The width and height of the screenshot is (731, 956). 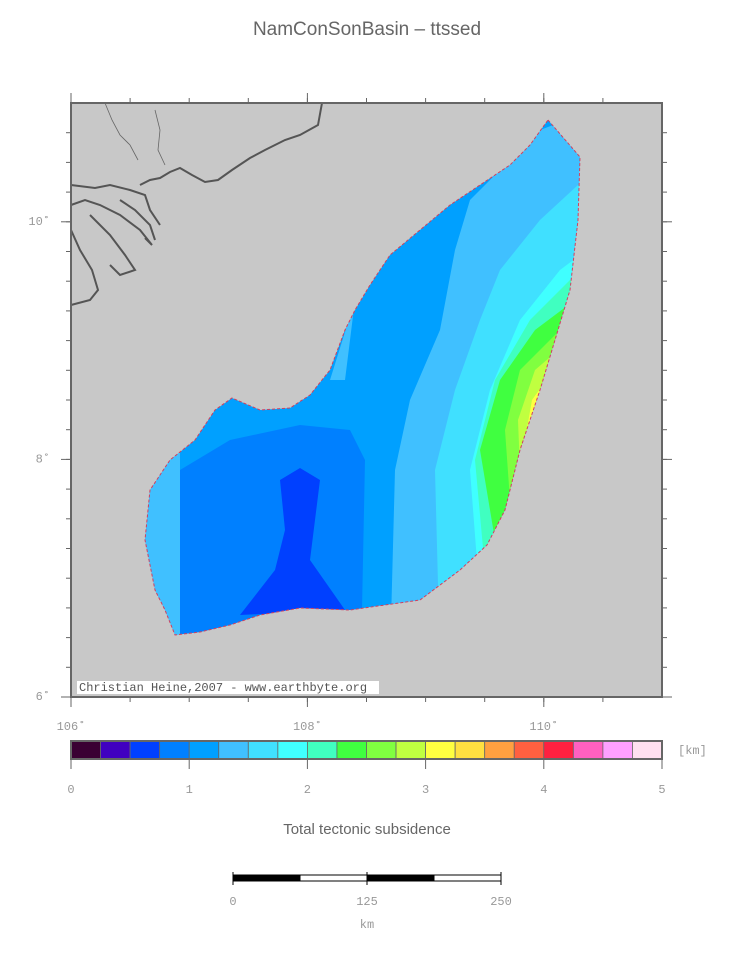 What do you see at coordinates (71, 727) in the screenshot?
I see `lon-tick-label: 106˚` at bounding box center [71, 727].